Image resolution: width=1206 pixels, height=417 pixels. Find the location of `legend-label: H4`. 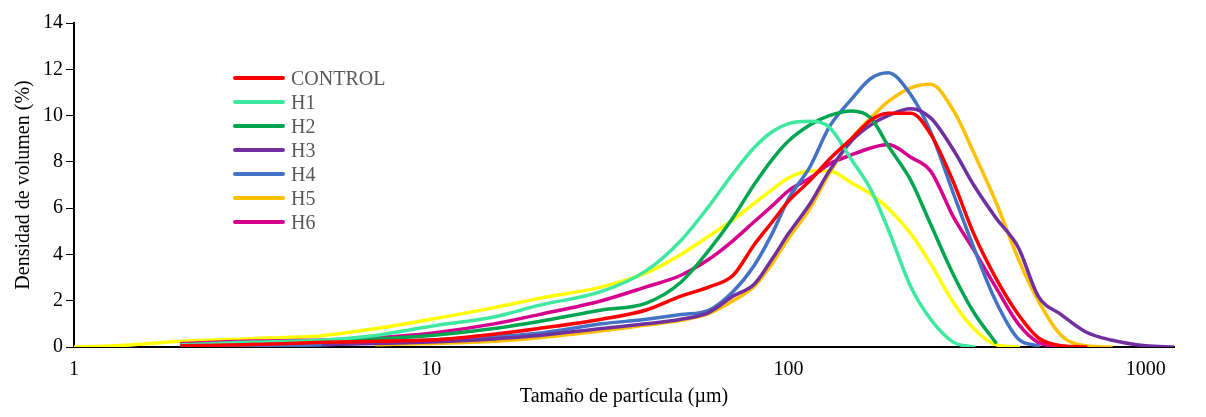

legend-label: H4 is located at coordinates (303, 174).